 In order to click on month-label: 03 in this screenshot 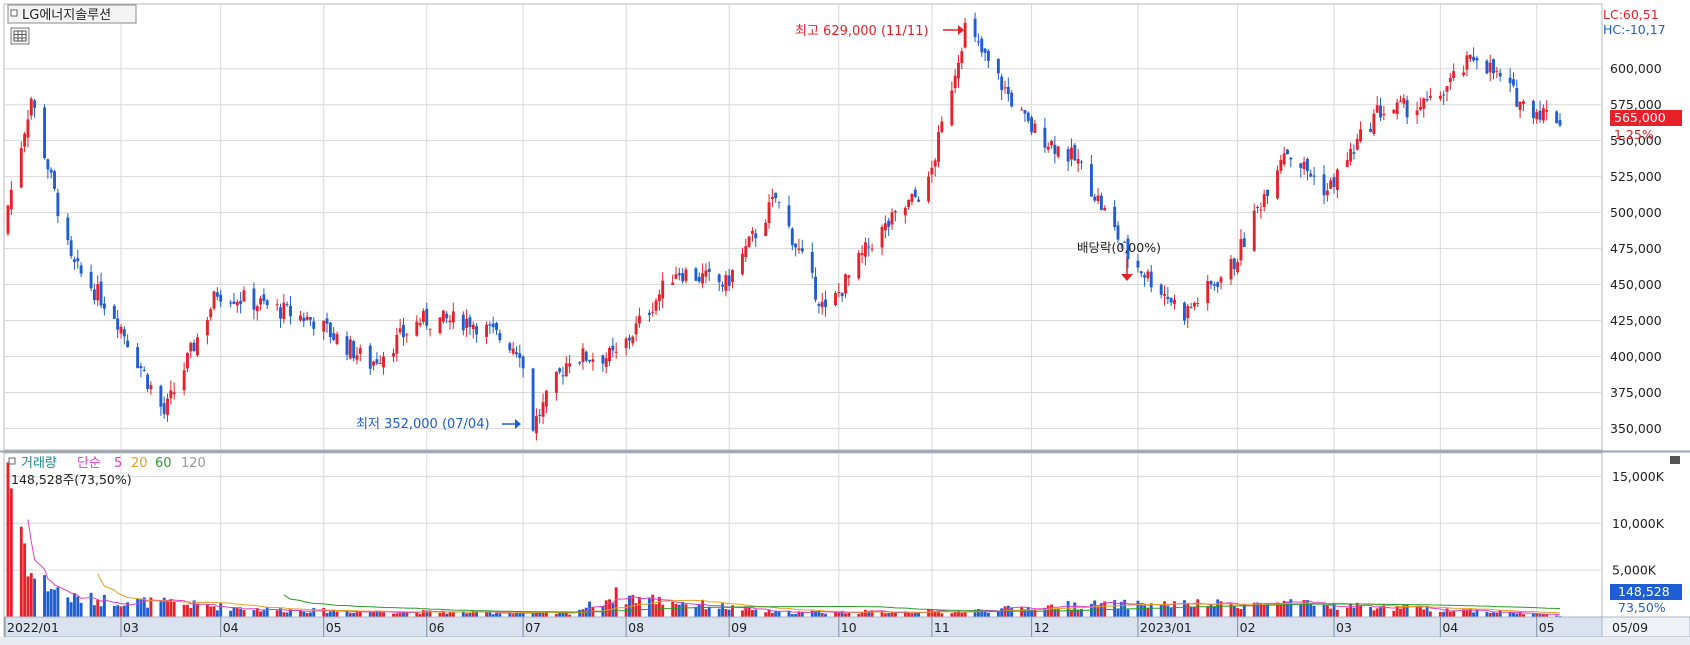, I will do `click(131, 627)`.